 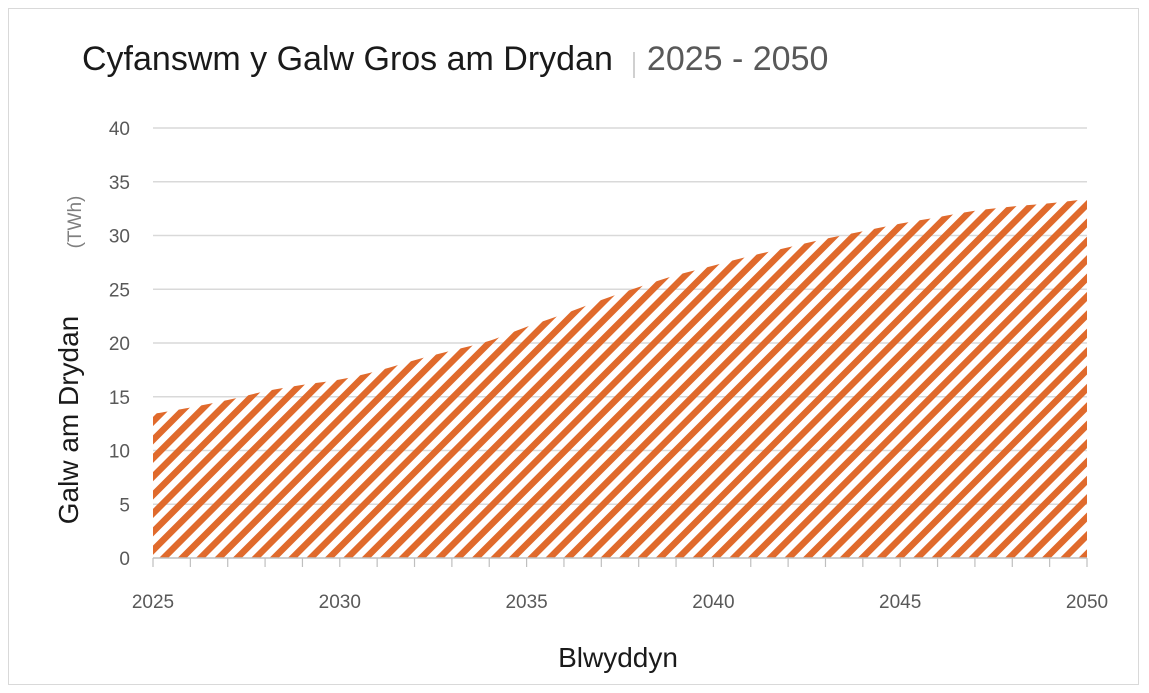 I want to click on x-tick-label: 2030, so click(x=340, y=602).